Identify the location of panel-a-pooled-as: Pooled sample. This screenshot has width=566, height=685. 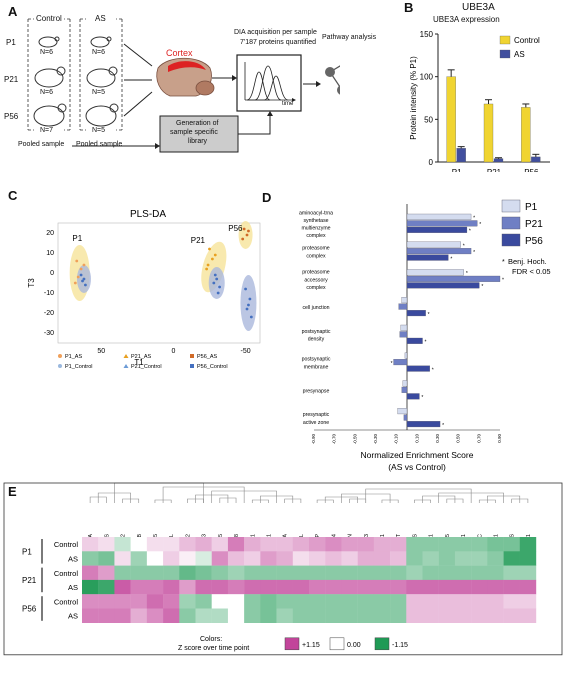
(99, 144).